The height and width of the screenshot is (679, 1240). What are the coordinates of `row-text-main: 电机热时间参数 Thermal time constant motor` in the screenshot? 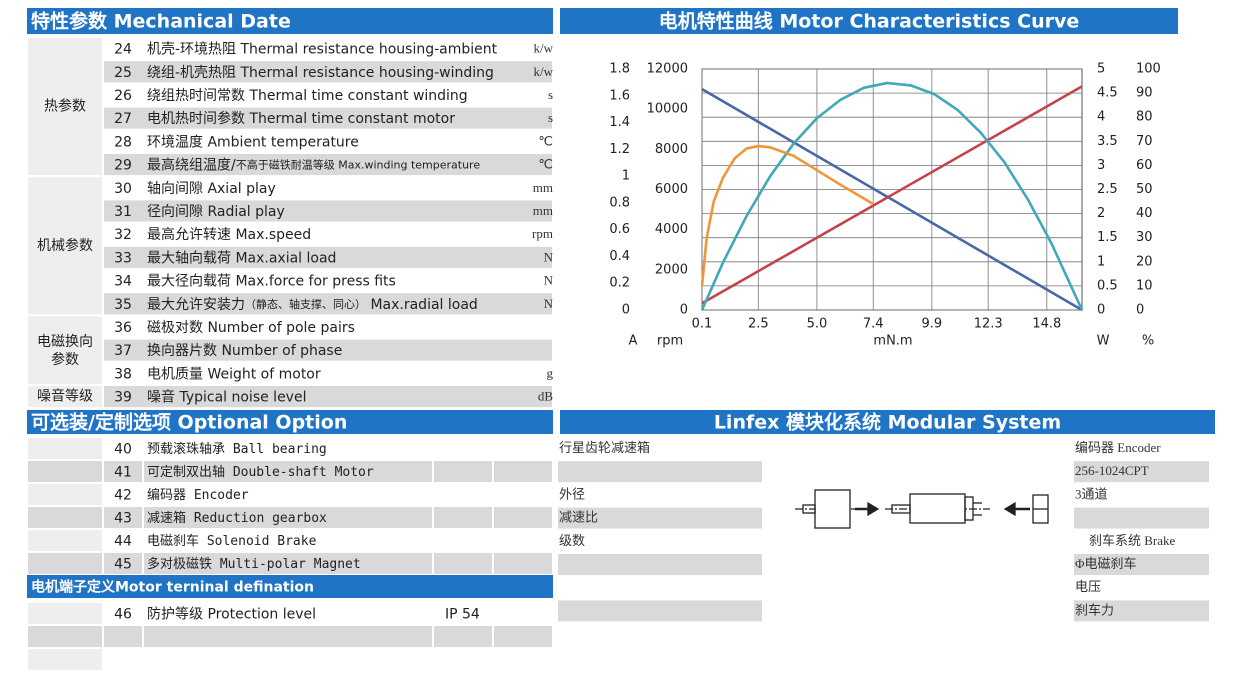 It's located at (301, 118).